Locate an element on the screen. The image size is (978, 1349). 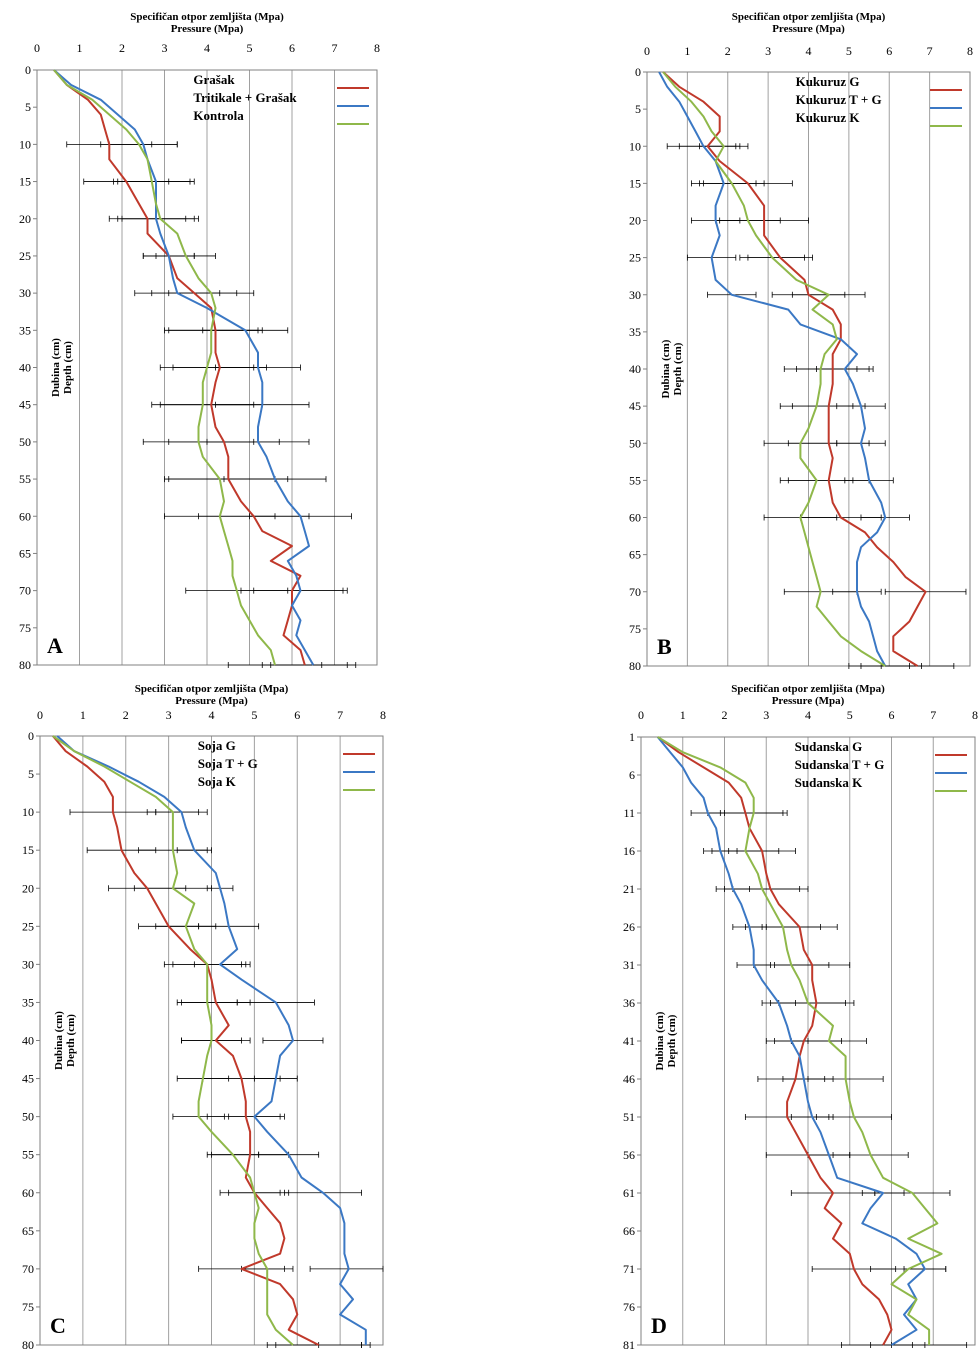
legend-label: Sudanska G is located at coordinates (829, 746).